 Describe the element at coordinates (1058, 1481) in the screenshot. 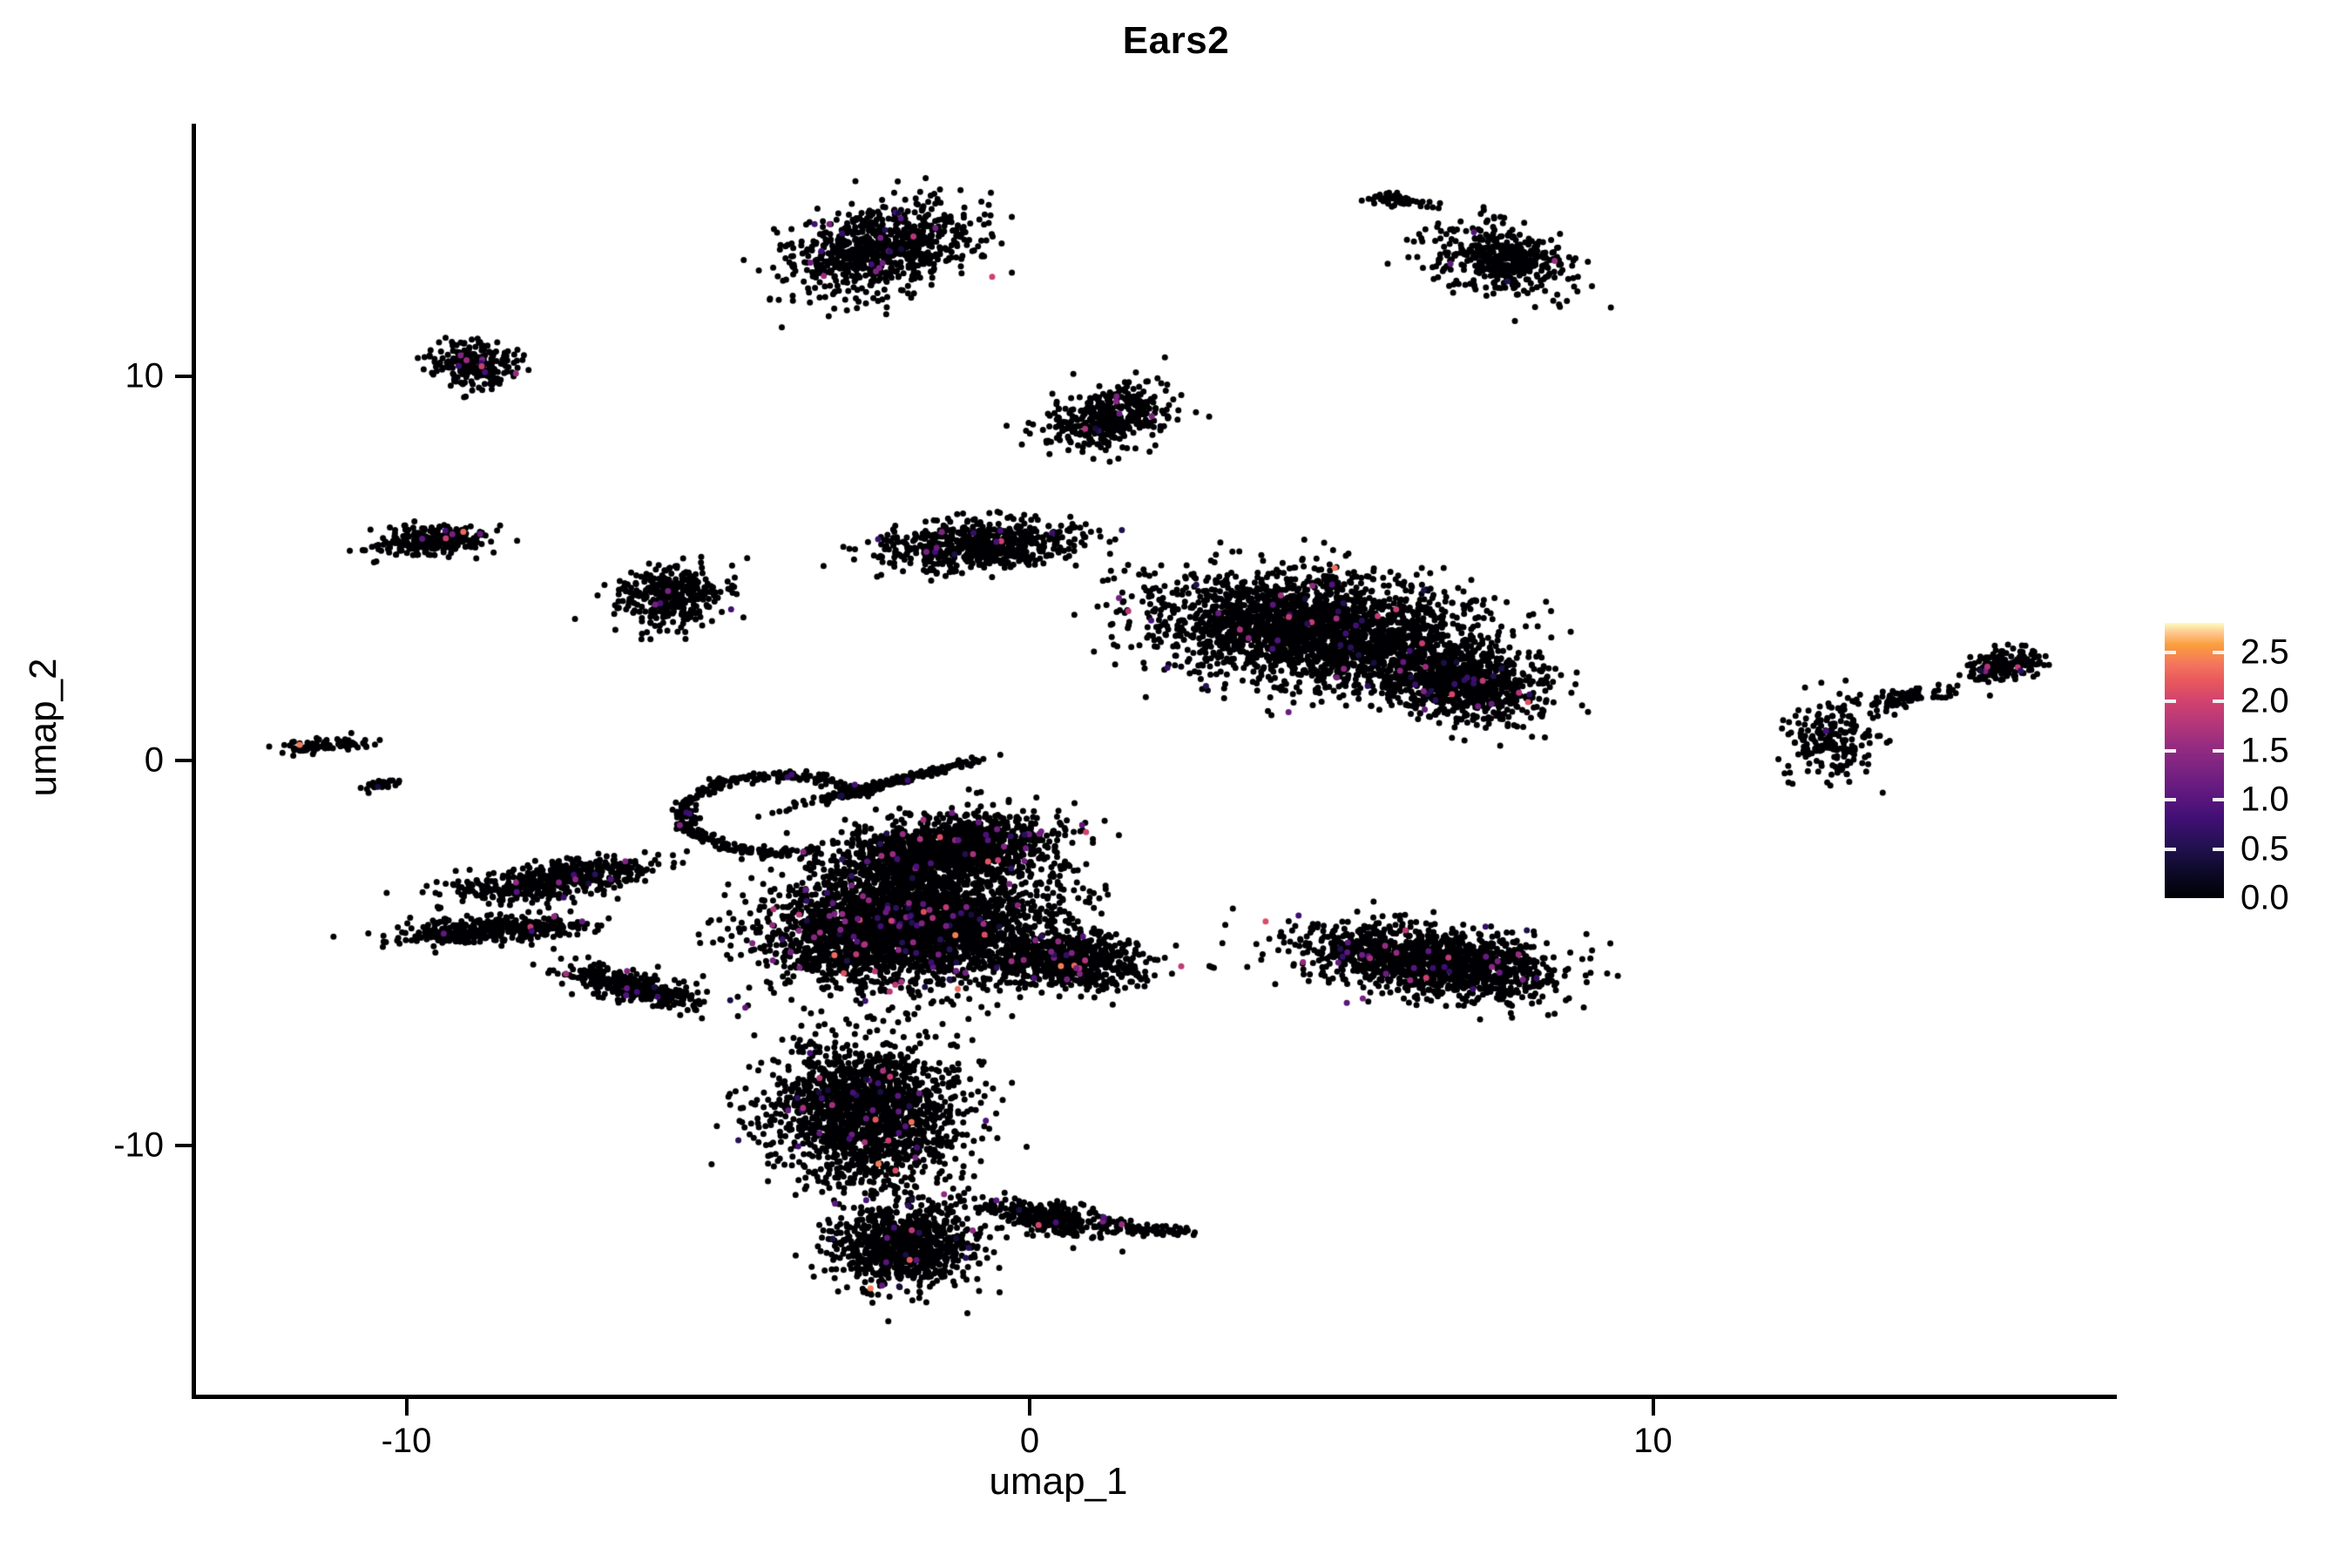

I see `x-axis-title: umap_1` at that location.